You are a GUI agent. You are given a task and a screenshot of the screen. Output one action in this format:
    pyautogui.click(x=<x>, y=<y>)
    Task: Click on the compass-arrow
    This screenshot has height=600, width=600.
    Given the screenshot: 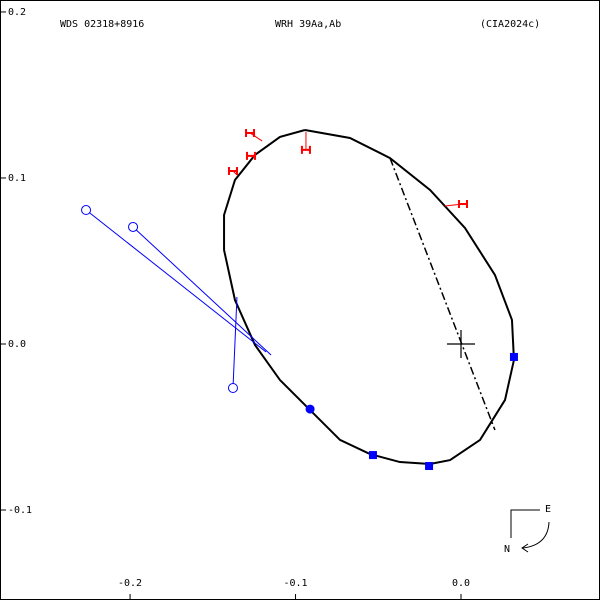 What is the action you would take?
    pyautogui.click(x=536, y=535)
    